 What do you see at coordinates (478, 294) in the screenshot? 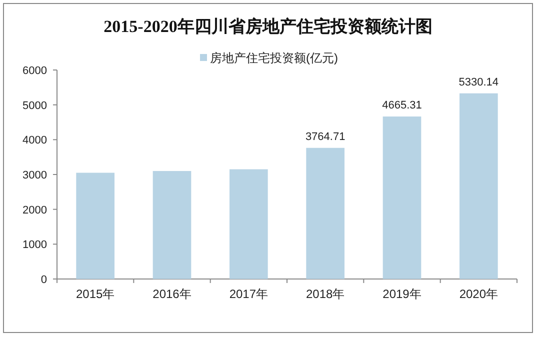
I see `x-tick-label: 2020年` at bounding box center [478, 294].